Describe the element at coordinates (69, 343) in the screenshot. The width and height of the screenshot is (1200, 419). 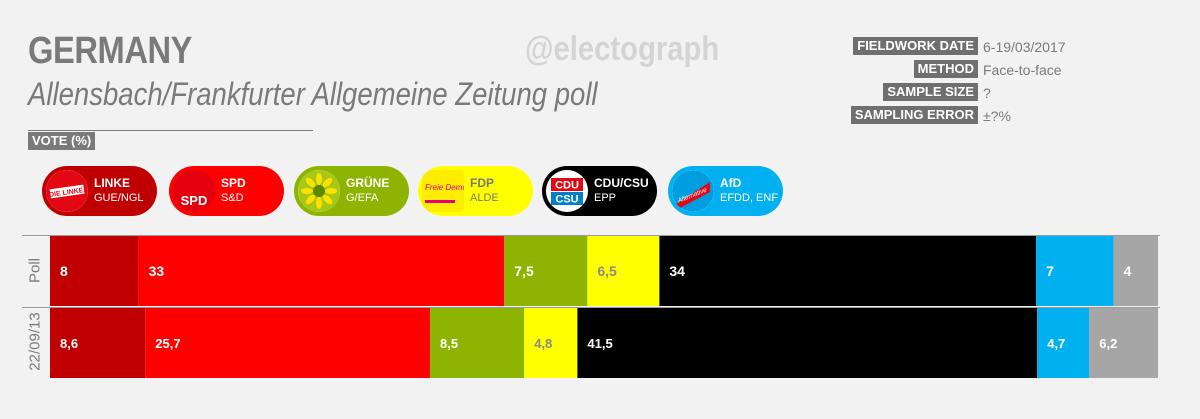
I see `bar-value-label: 8,6` at that location.